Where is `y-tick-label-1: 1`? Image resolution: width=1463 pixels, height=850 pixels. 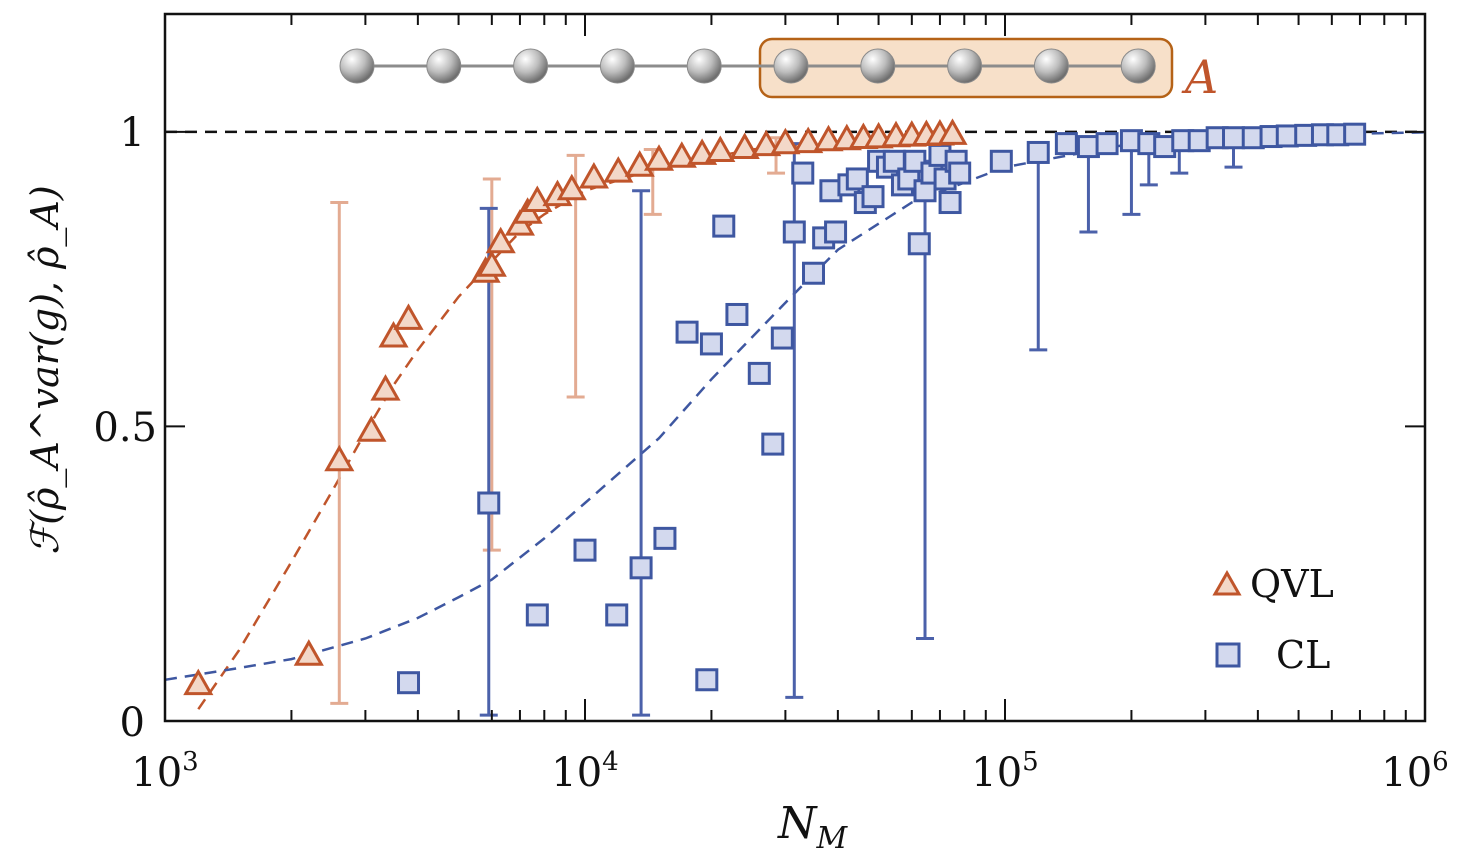 y-tick-label-1: 1 is located at coordinates (132, 133).